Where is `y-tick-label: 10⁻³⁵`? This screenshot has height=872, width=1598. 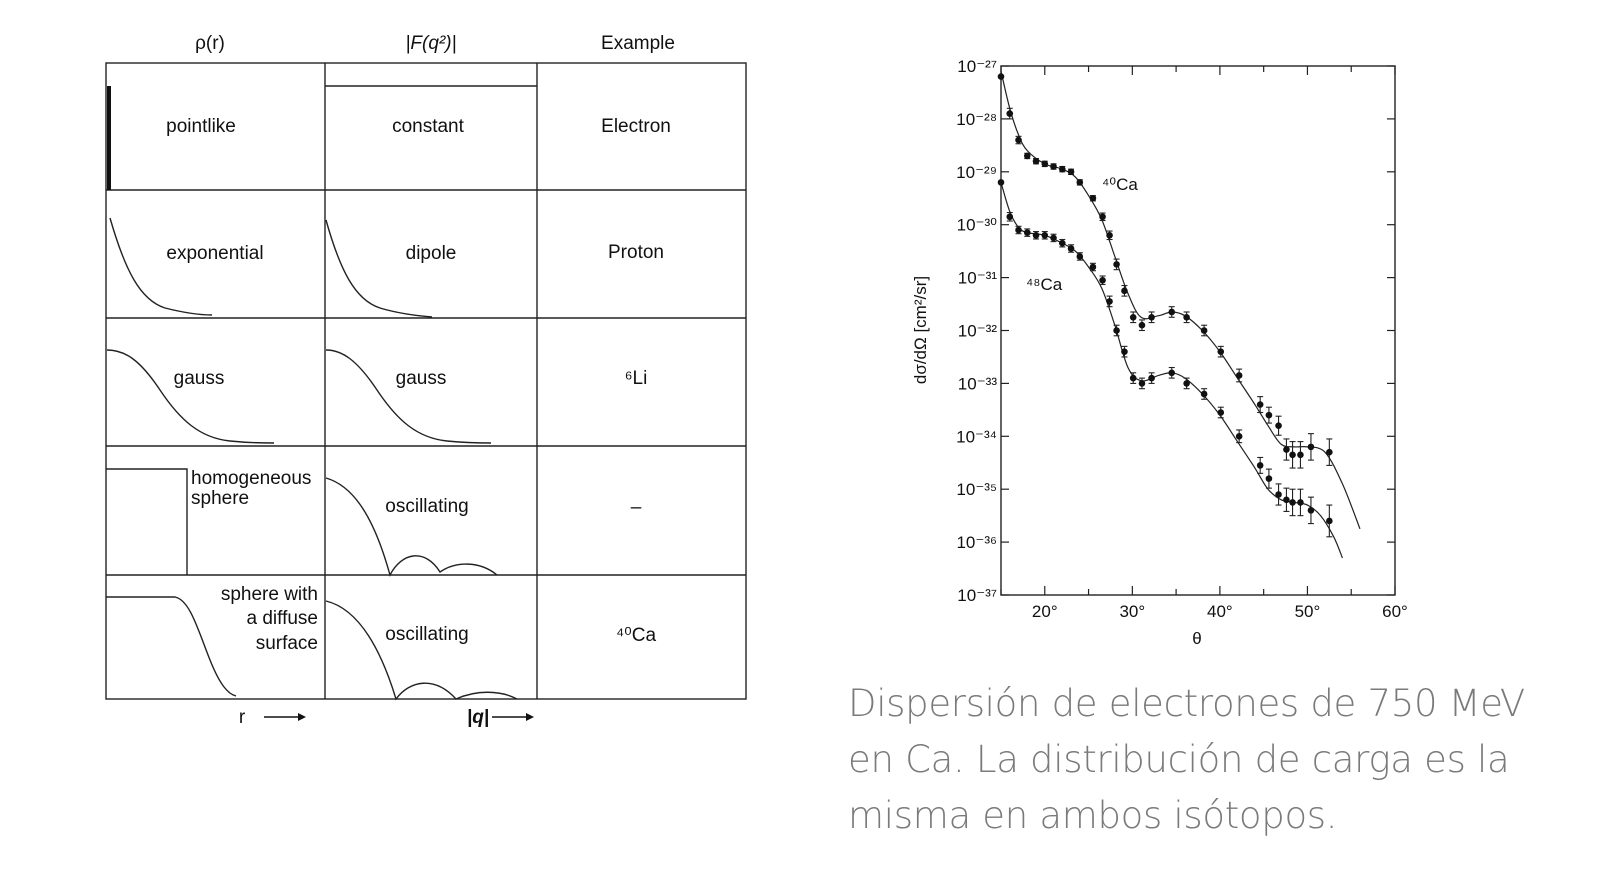
y-tick-label: 10⁻³⁵ is located at coordinates (976, 489).